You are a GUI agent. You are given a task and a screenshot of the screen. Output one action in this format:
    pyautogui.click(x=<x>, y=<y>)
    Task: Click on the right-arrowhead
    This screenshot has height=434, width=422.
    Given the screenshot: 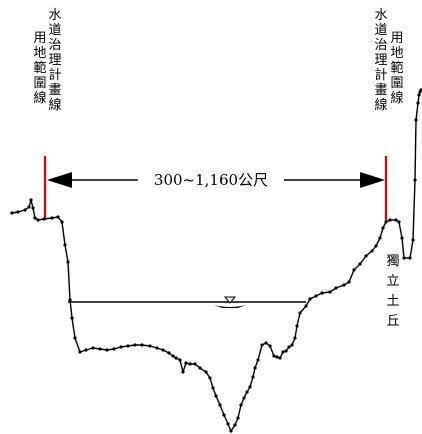 What is the action you would take?
    pyautogui.click(x=372, y=180)
    